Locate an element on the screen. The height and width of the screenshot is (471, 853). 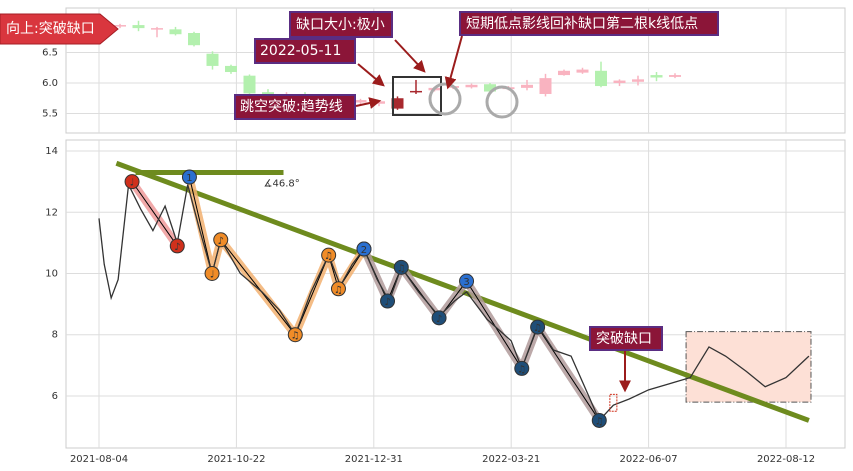
gap-box is located at coordinates (417, 96).